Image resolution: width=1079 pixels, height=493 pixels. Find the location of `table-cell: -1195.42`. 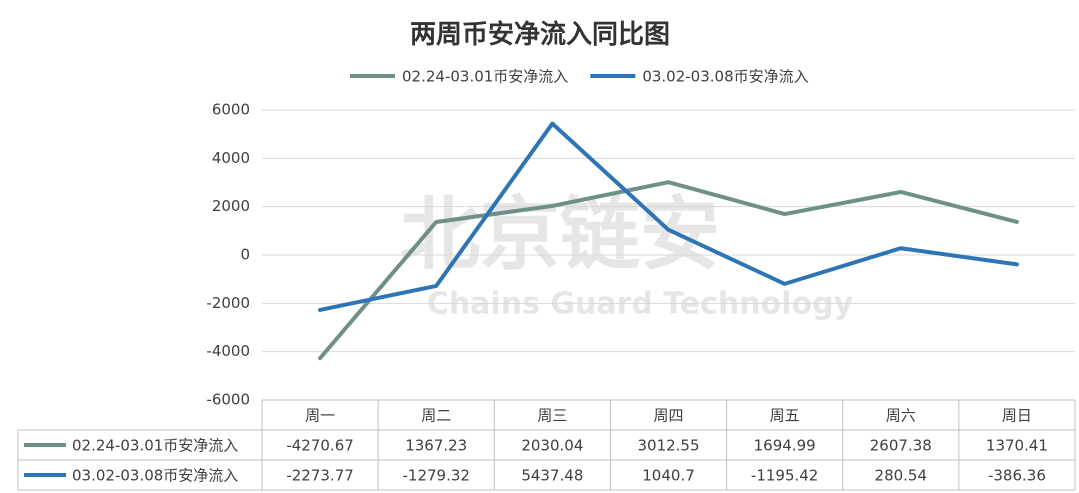

table-cell: -1195.42 is located at coordinates (784, 476).